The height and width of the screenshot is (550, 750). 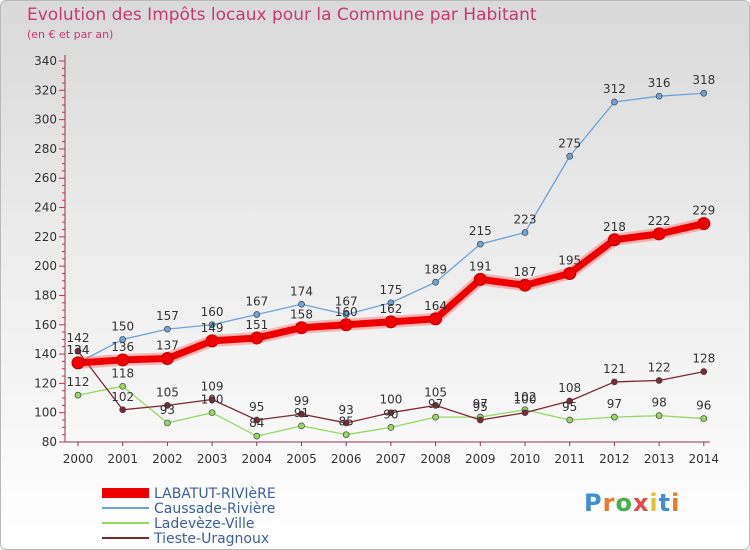 I want to click on data-label: 174, so click(x=301, y=291).